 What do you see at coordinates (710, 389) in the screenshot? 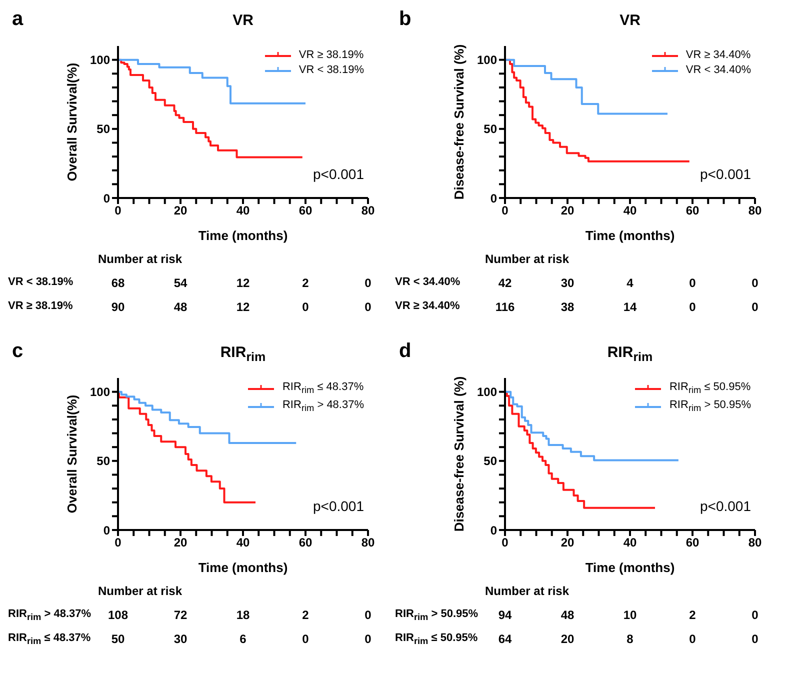
I see `legend-label: RIR$_{rim}$ ≤ 50.95%` at bounding box center [710, 389].